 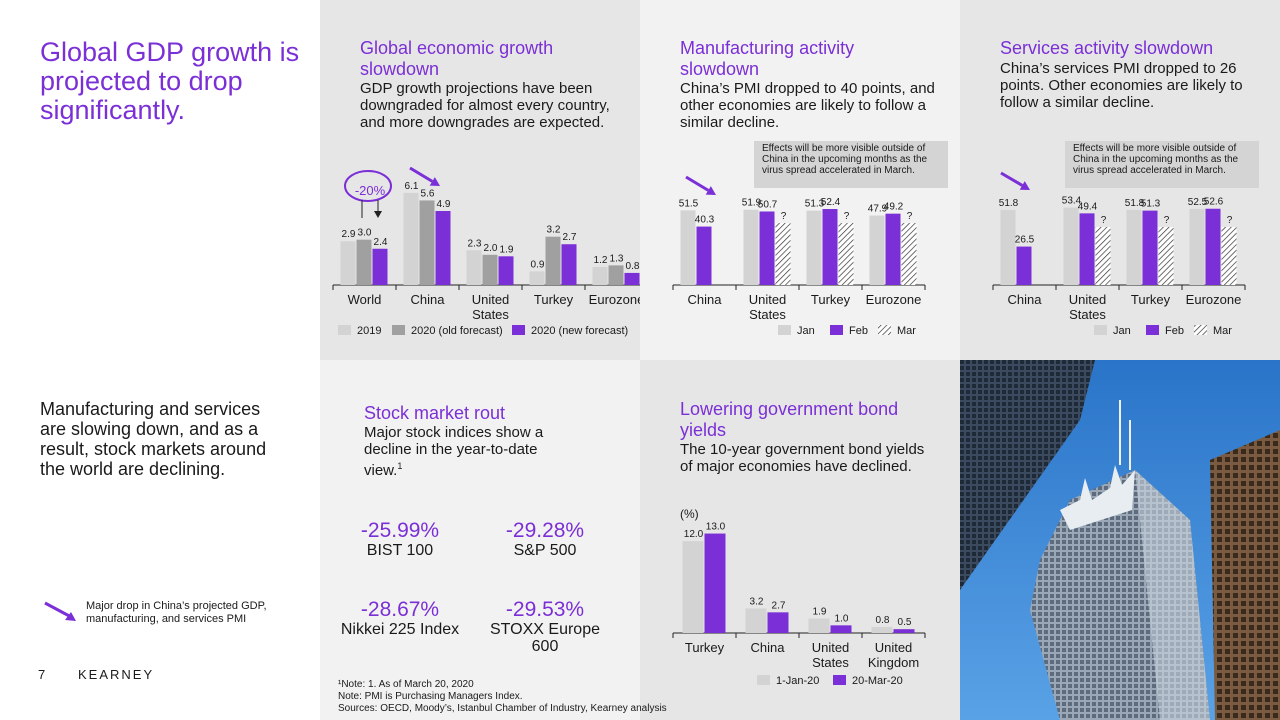 What do you see at coordinates (412, 186) in the screenshot?
I see `gdp-value-label: 6.1` at bounding box center [412, 186].